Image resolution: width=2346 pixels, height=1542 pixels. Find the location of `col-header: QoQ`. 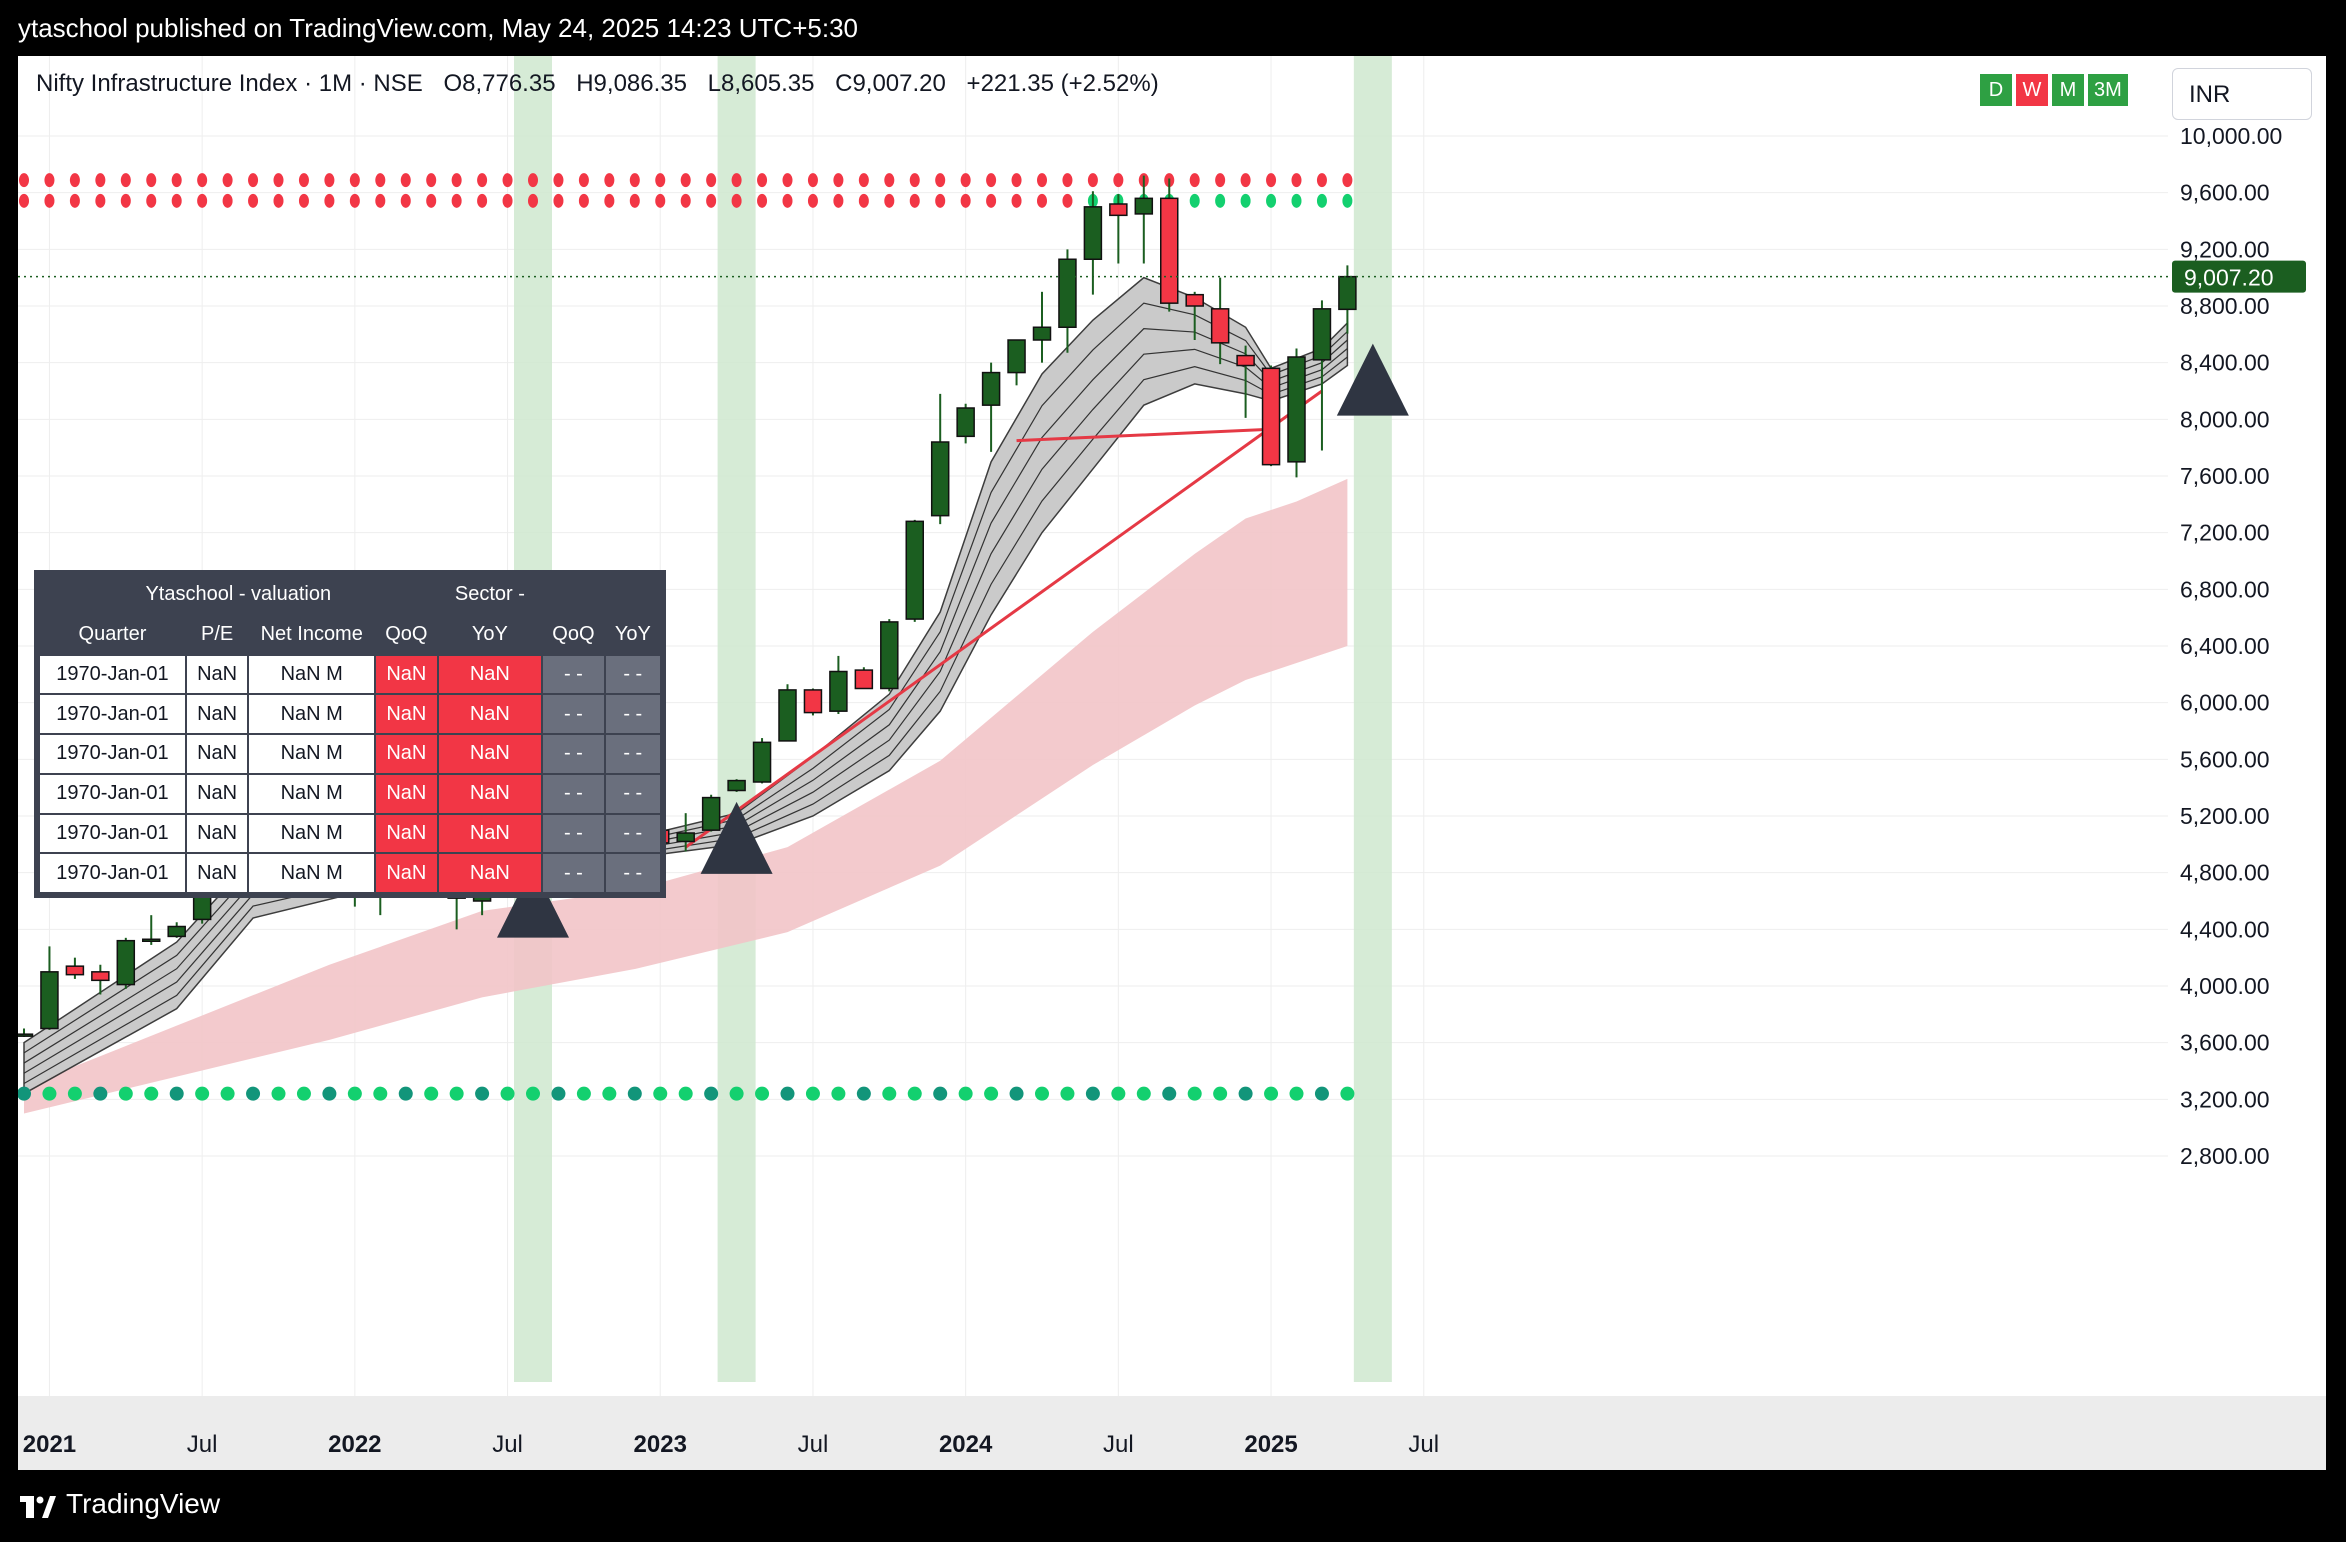

col-header: QoQ is located at coordinates (406, 634).